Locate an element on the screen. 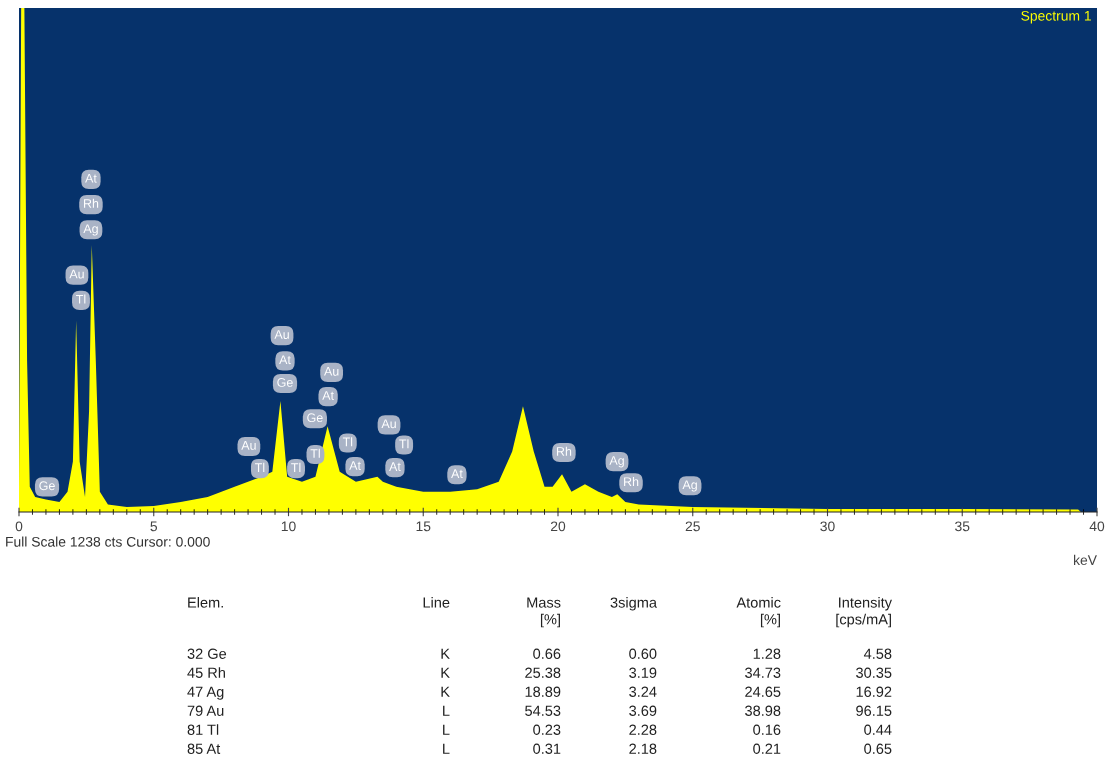 The image size is (1115, 780). x-tick-label: 0 is located at coordinates (19, 526).